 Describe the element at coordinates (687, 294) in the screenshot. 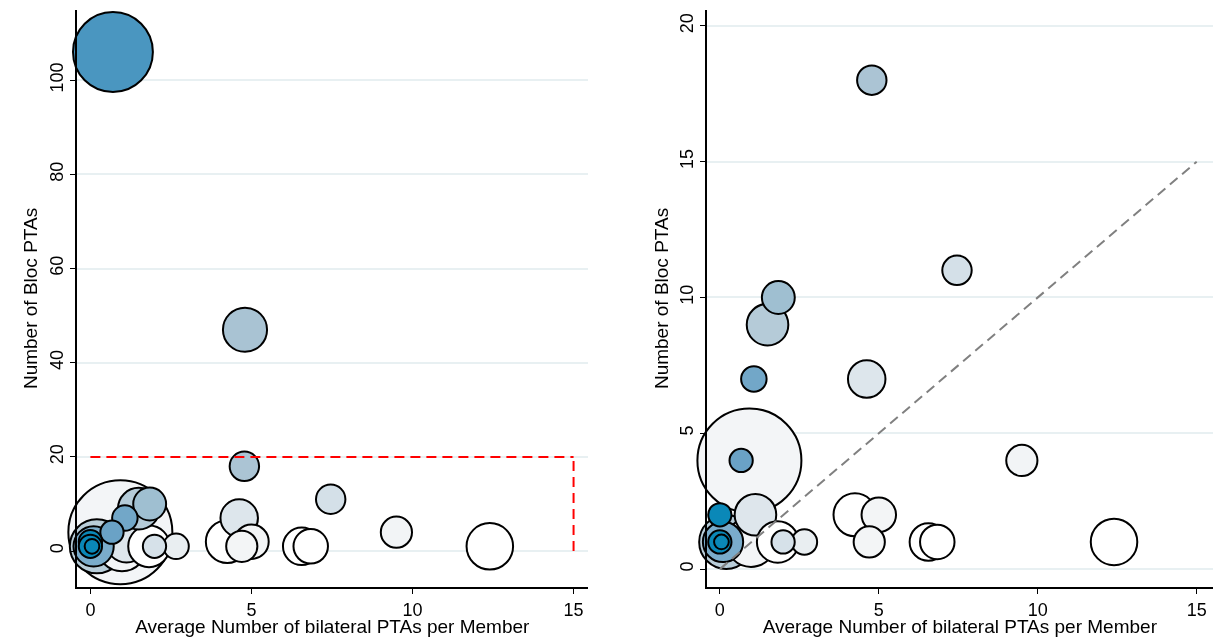

I see `y-tick-label: 10` at that location.